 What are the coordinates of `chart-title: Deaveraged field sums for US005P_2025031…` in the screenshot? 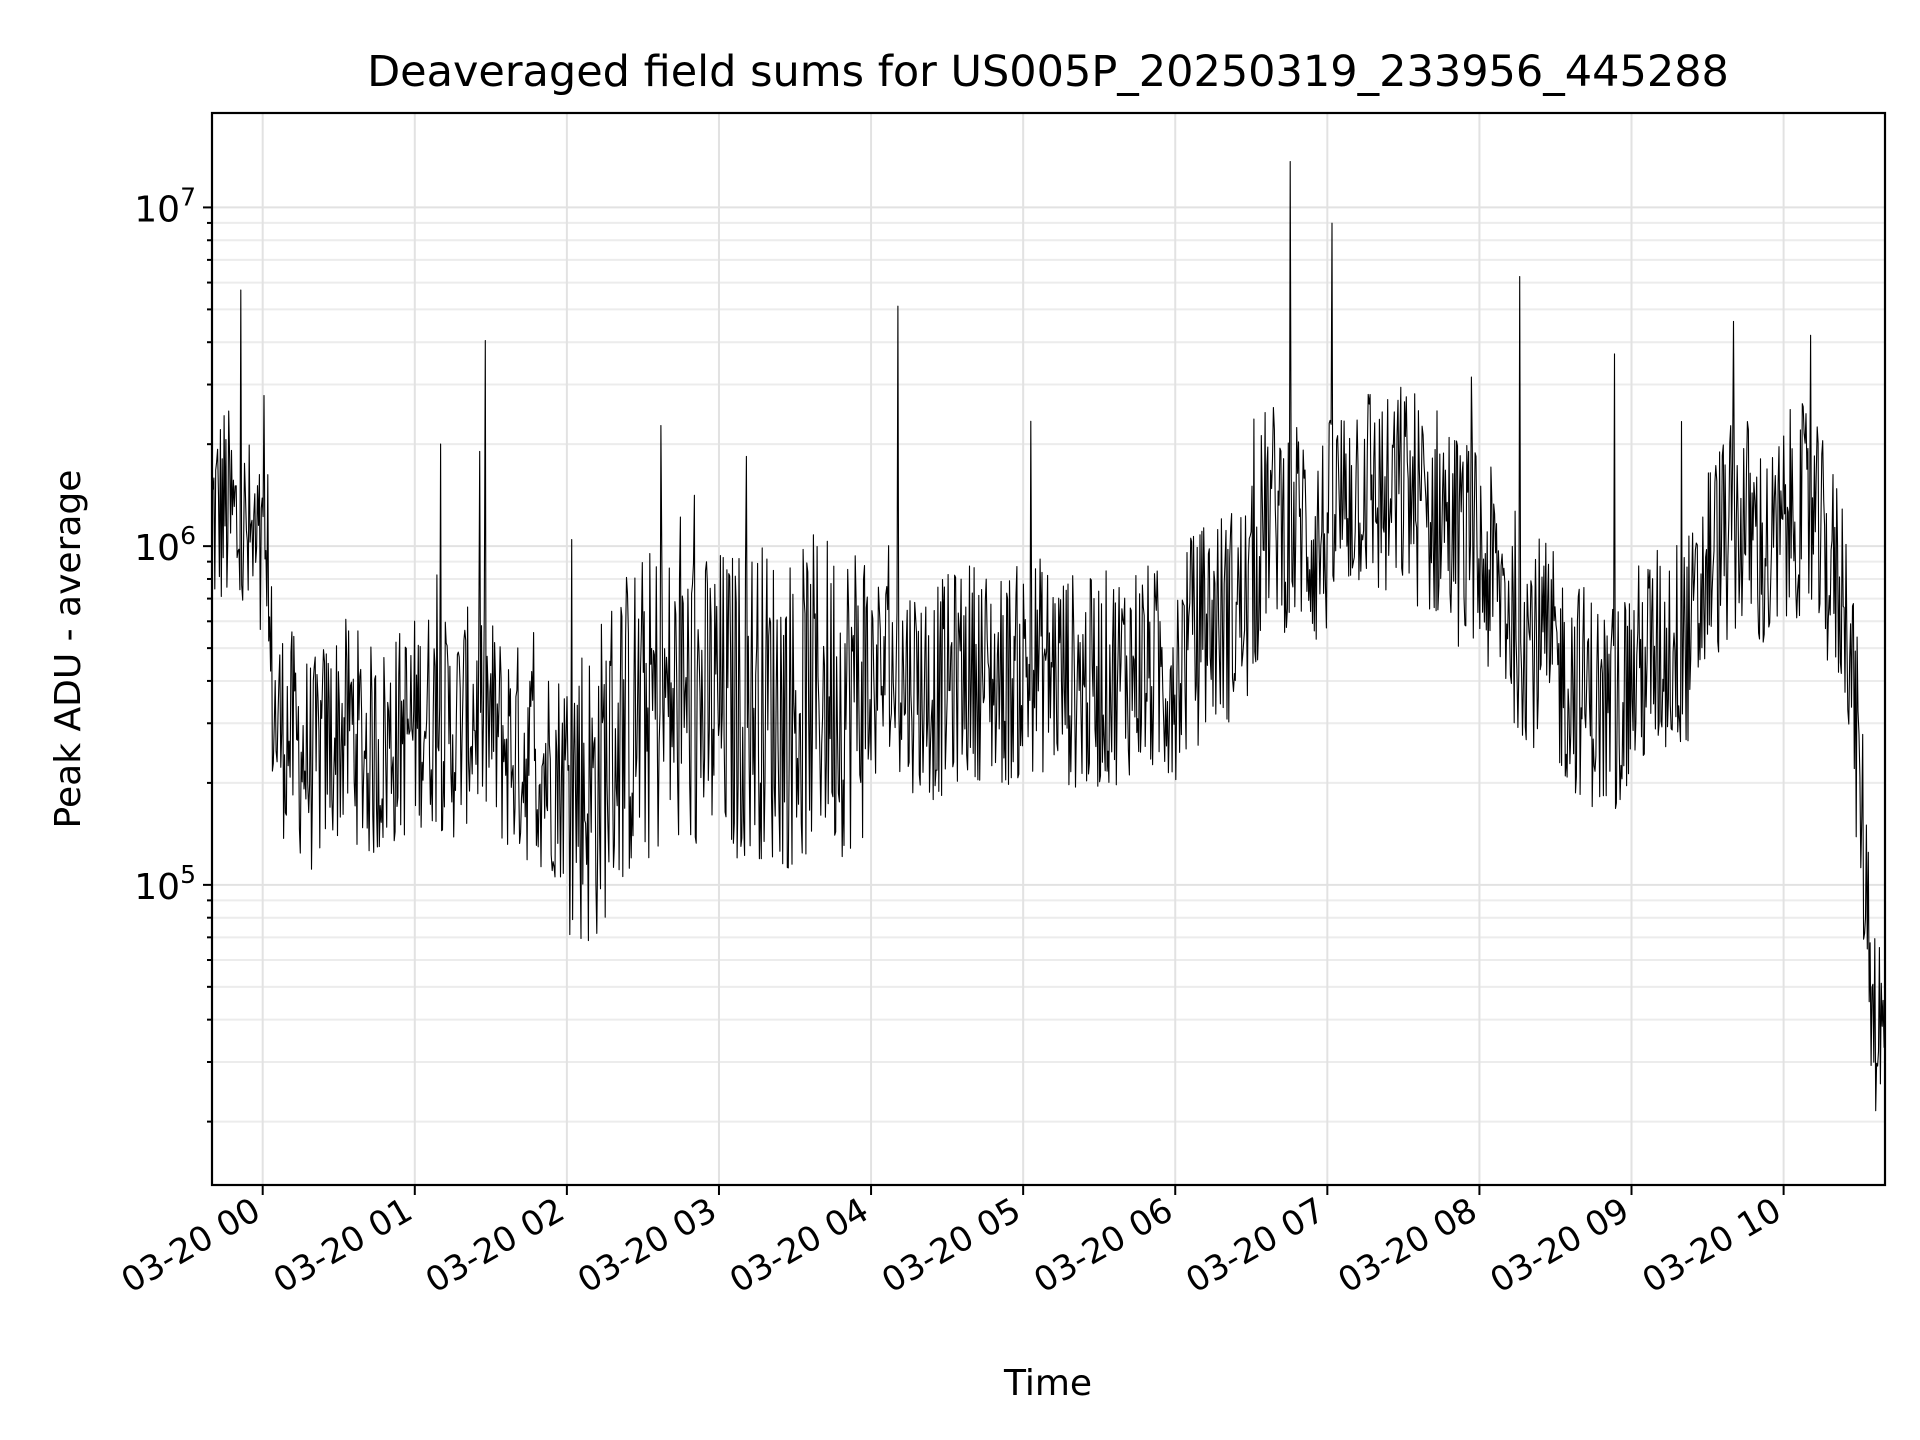 It's located at (1048, 72).